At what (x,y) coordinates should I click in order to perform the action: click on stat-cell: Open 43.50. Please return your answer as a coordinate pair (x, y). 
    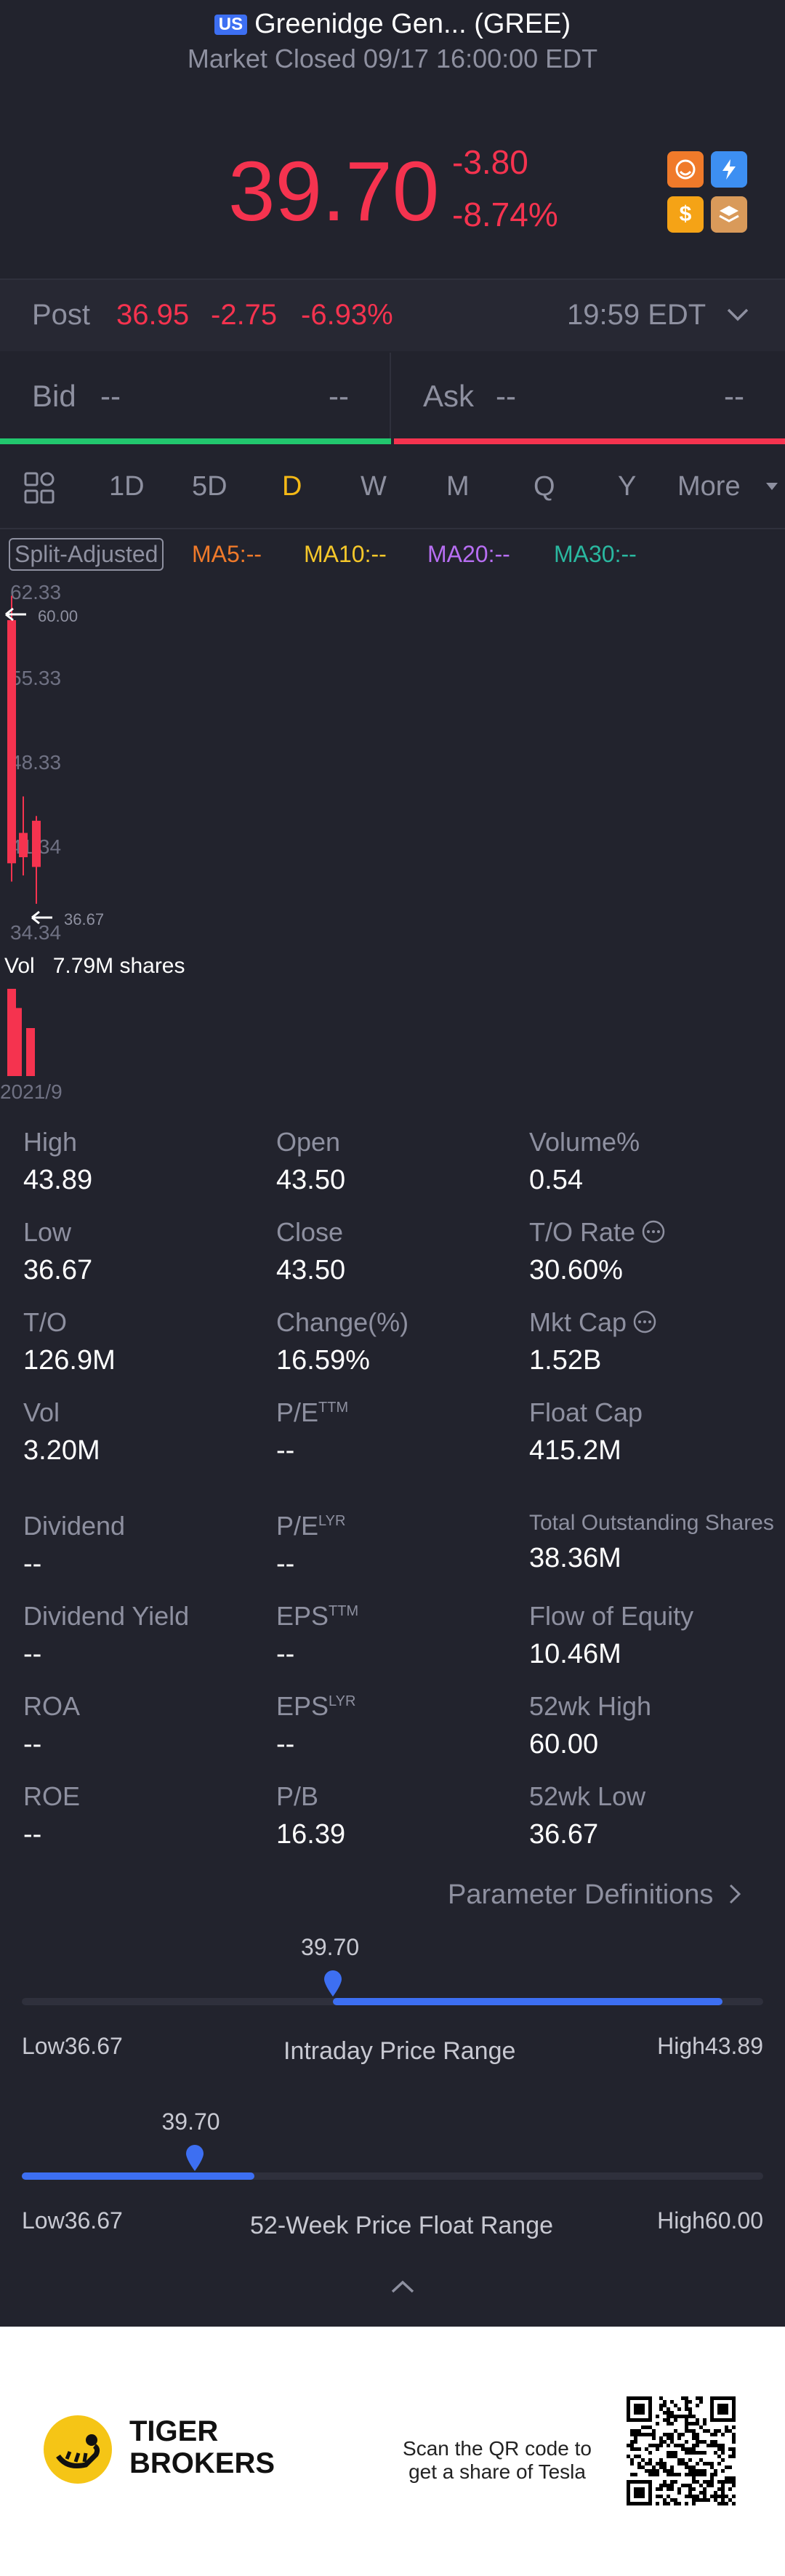
    Looking at the image, I should click on (310, 1161).